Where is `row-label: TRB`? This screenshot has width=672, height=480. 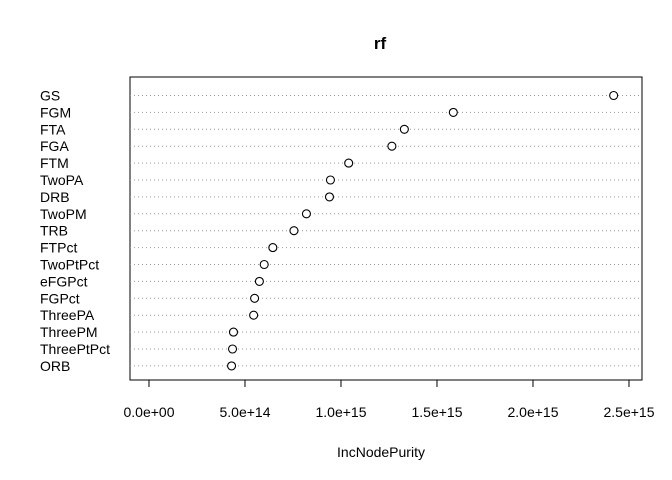 row-label: TRB is located at coordinates (54, 231).